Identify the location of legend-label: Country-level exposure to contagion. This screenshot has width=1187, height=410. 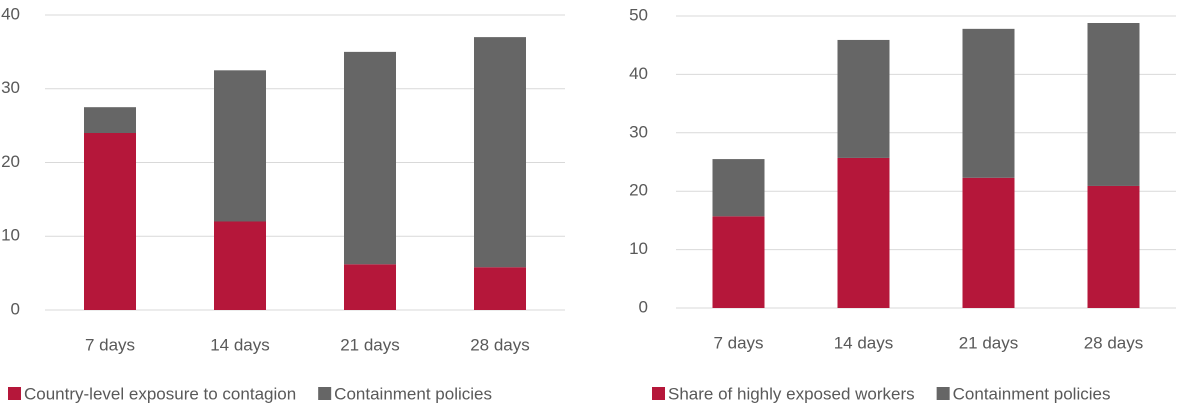
(160, 393).